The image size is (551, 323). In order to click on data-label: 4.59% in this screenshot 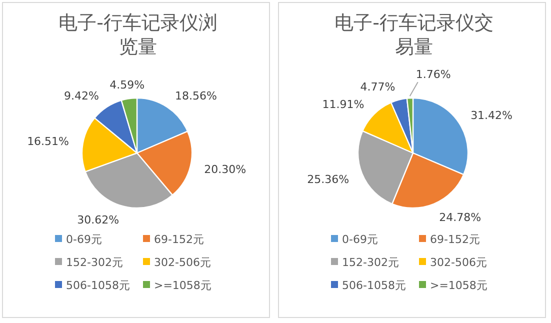, I will do `click(127, 85)`.